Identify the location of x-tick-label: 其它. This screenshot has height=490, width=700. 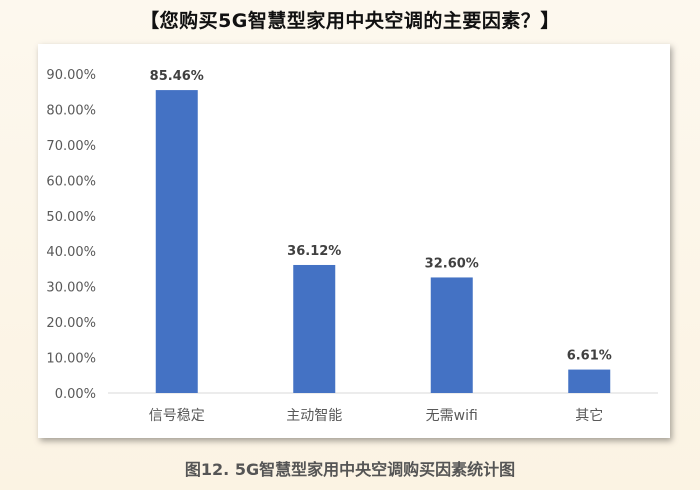
(589, 415).